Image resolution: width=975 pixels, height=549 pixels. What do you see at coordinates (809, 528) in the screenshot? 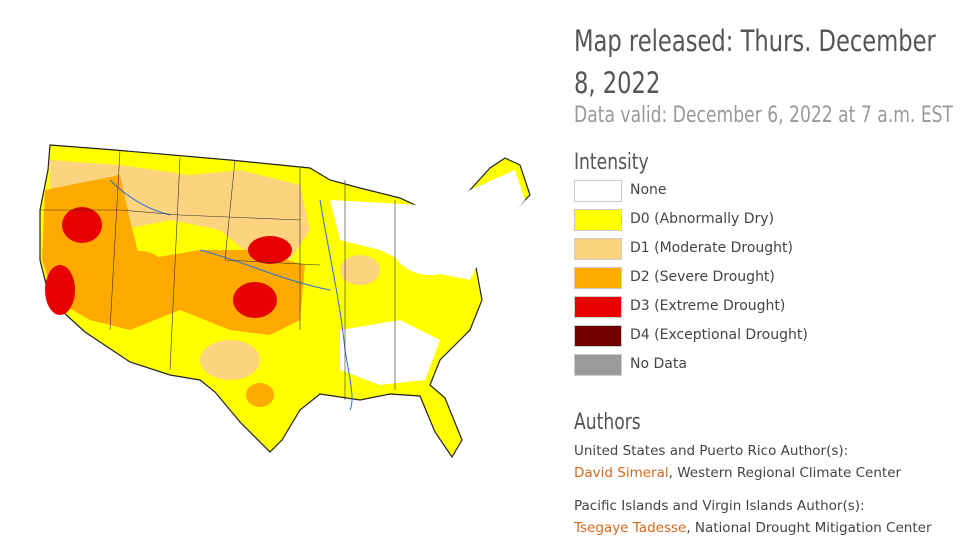
I see `author-affiliation: , National Drought Mitigation Center` at bounding box center [809, 528].